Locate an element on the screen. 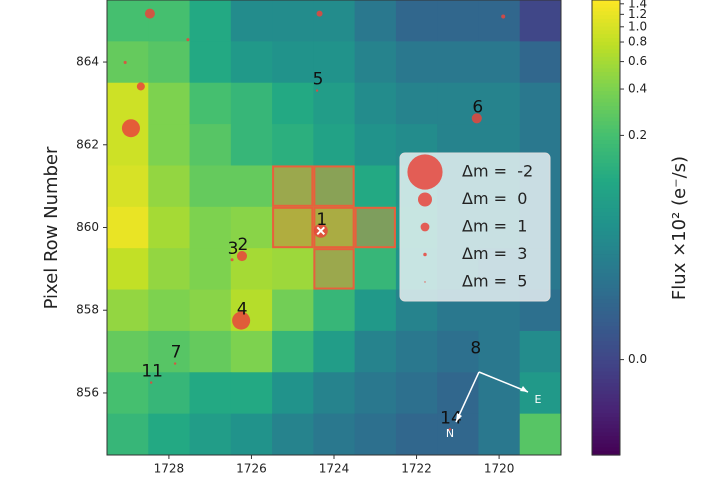 The width and height of the screenshot is (720, 480). colorbar-tick-label: 0.4 is located at coordinates (637, 89).